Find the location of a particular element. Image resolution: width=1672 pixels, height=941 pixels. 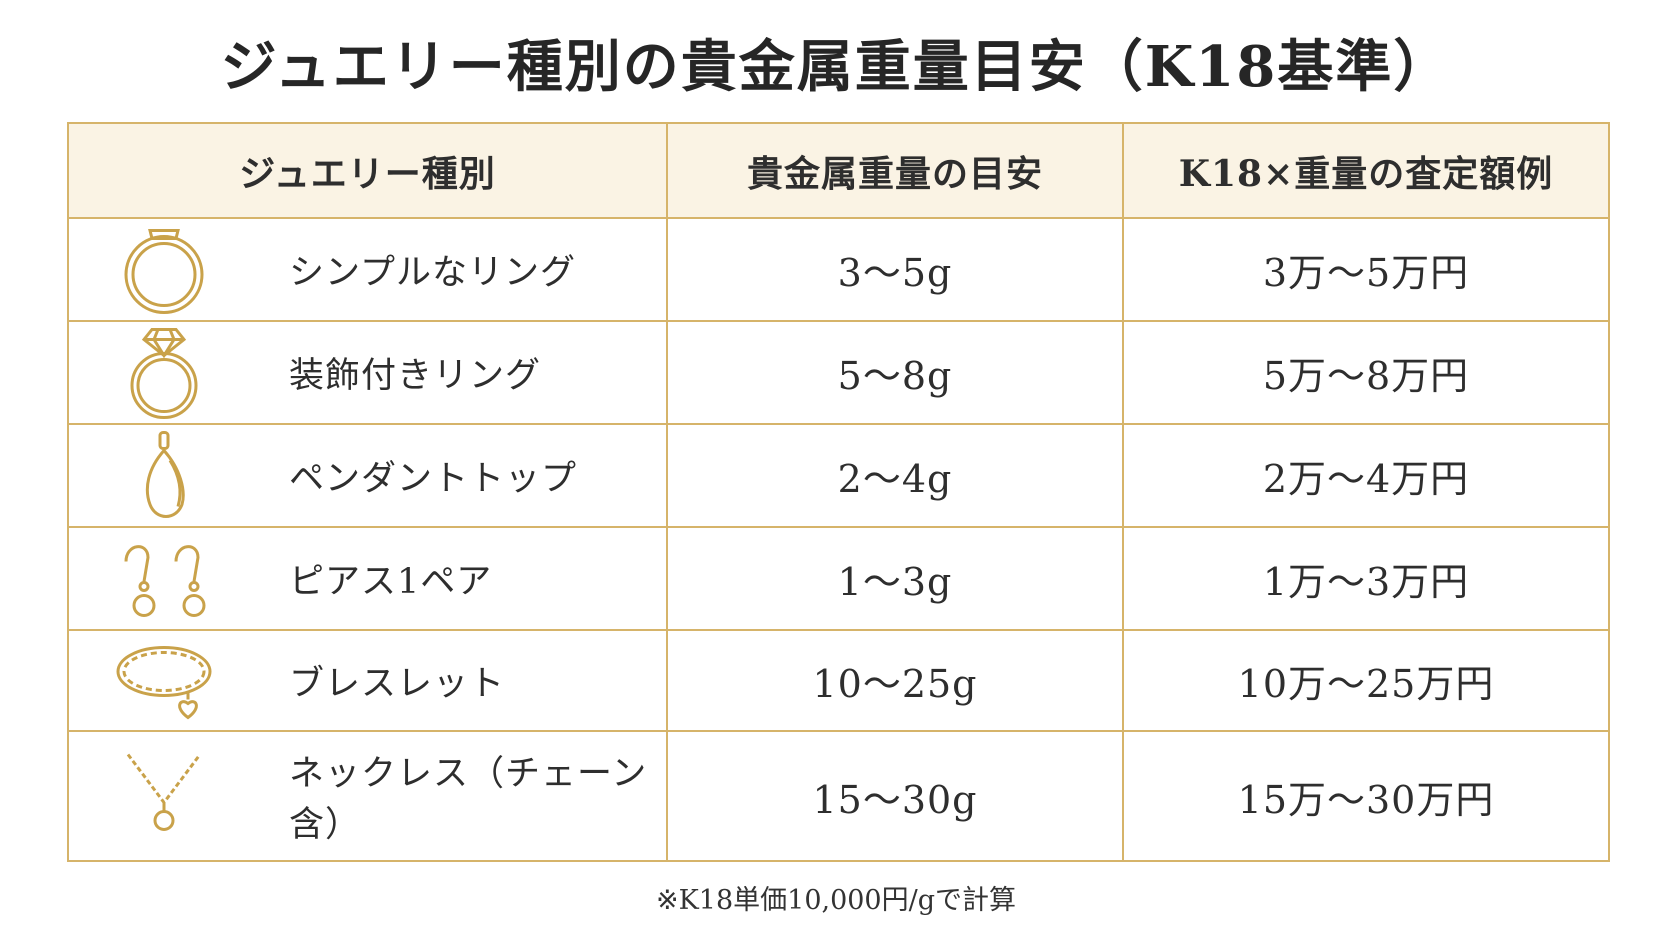

simple-ring-icon is located at coordinates (164, 269).